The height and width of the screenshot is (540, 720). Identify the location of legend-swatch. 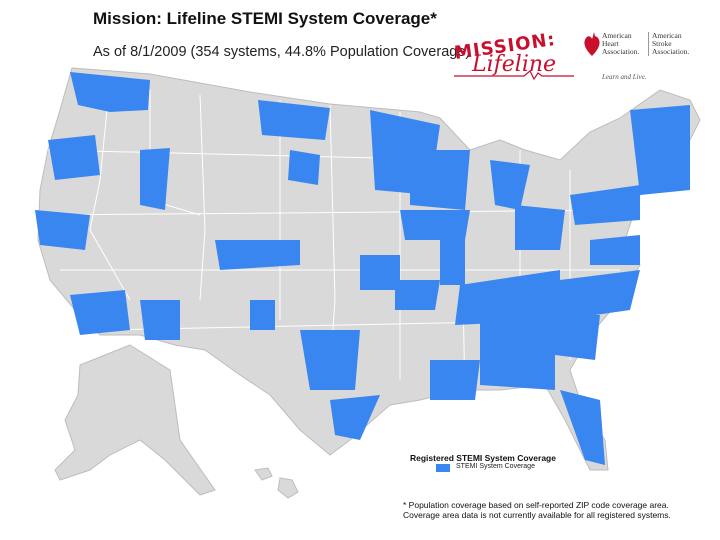
(443, 468).